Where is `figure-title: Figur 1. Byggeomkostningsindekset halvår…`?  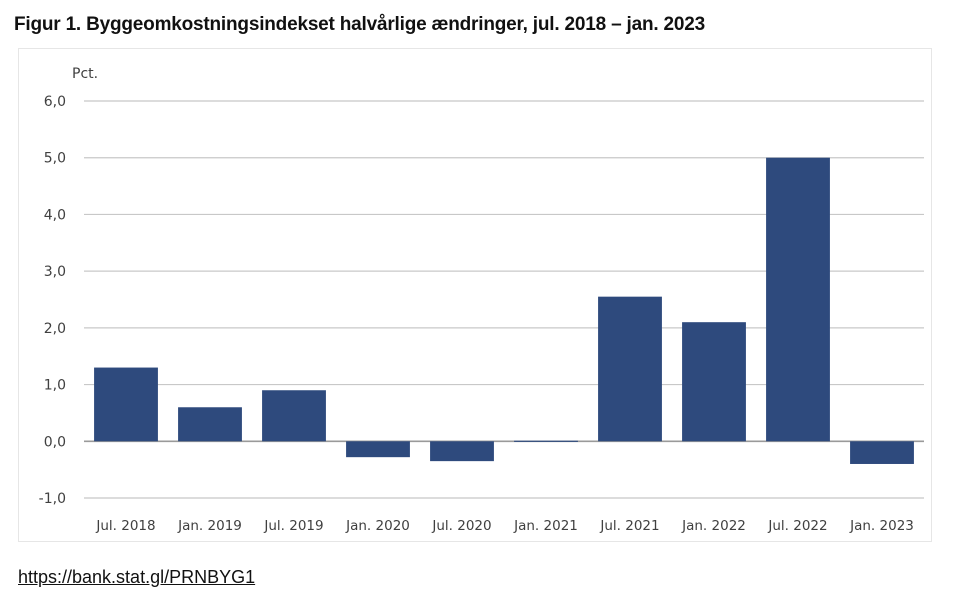
figure-title: Figur 1. Byggeomkostningsindekset halvår… is located at coordinates (359, 24).